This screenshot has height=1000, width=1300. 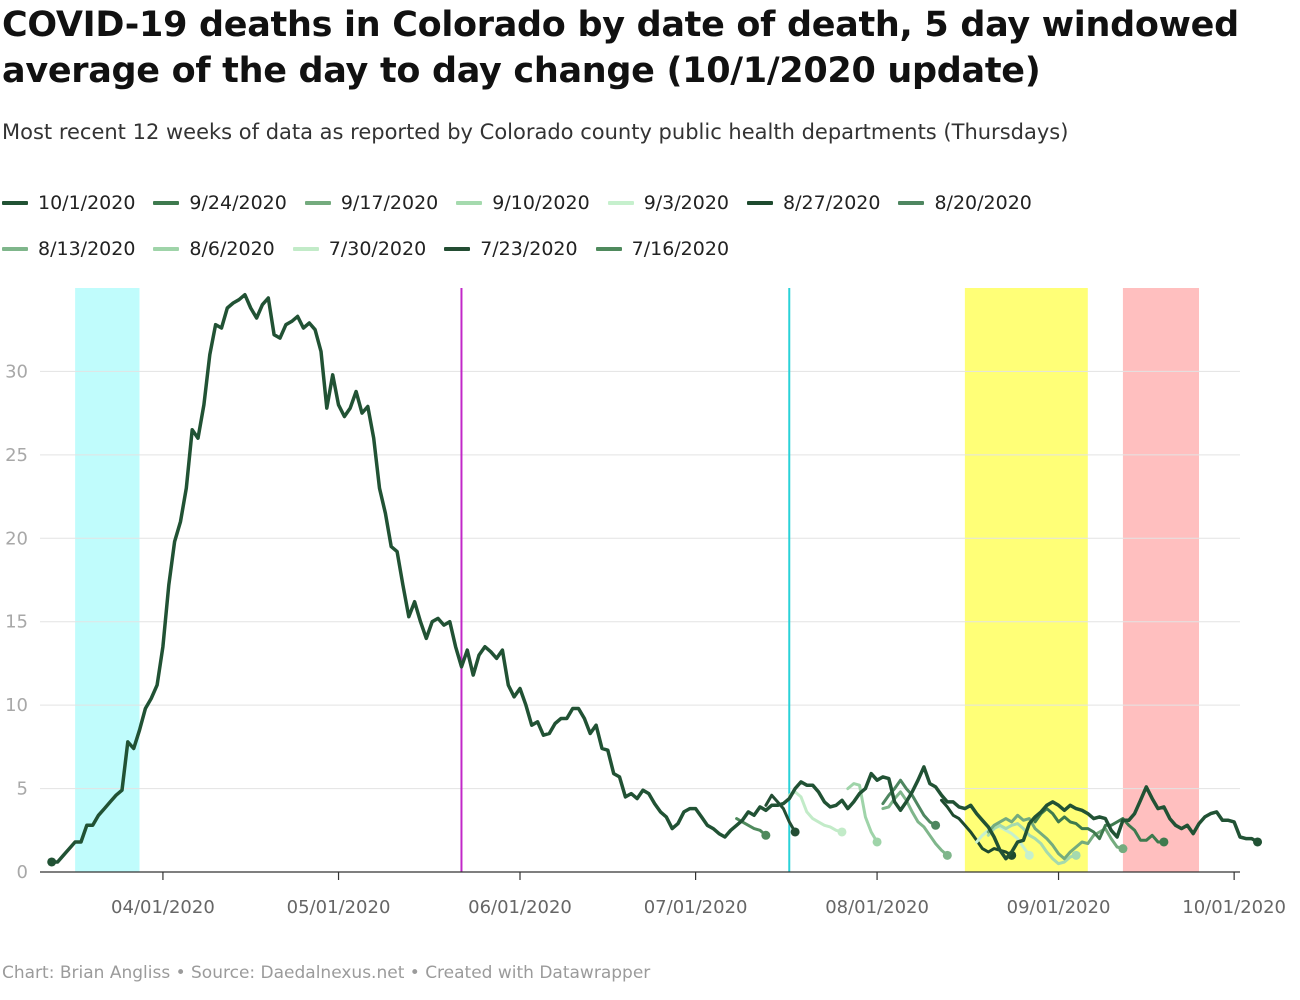 What do you see at coordinates (766, 835) in the screenshot?
I see `series-endpoint-7/16/2020` at bounding box center [766, 835].